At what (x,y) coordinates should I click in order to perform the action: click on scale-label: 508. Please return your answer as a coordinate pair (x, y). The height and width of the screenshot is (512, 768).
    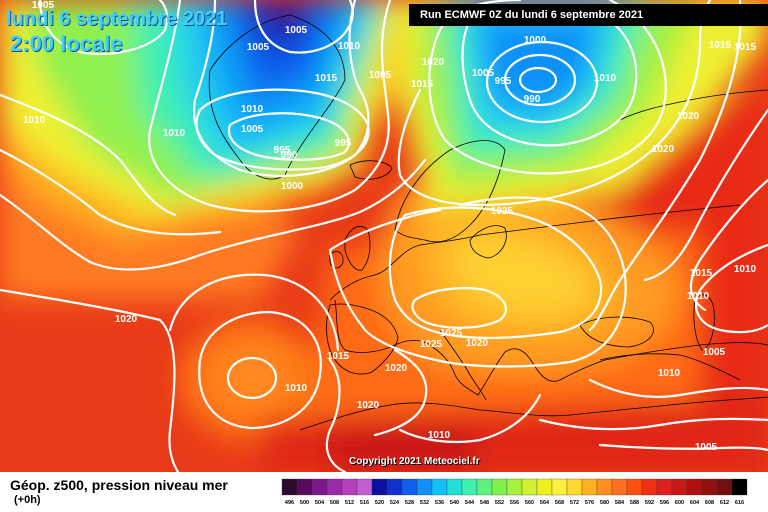
    Looking at the image, I should click on (334, 503).